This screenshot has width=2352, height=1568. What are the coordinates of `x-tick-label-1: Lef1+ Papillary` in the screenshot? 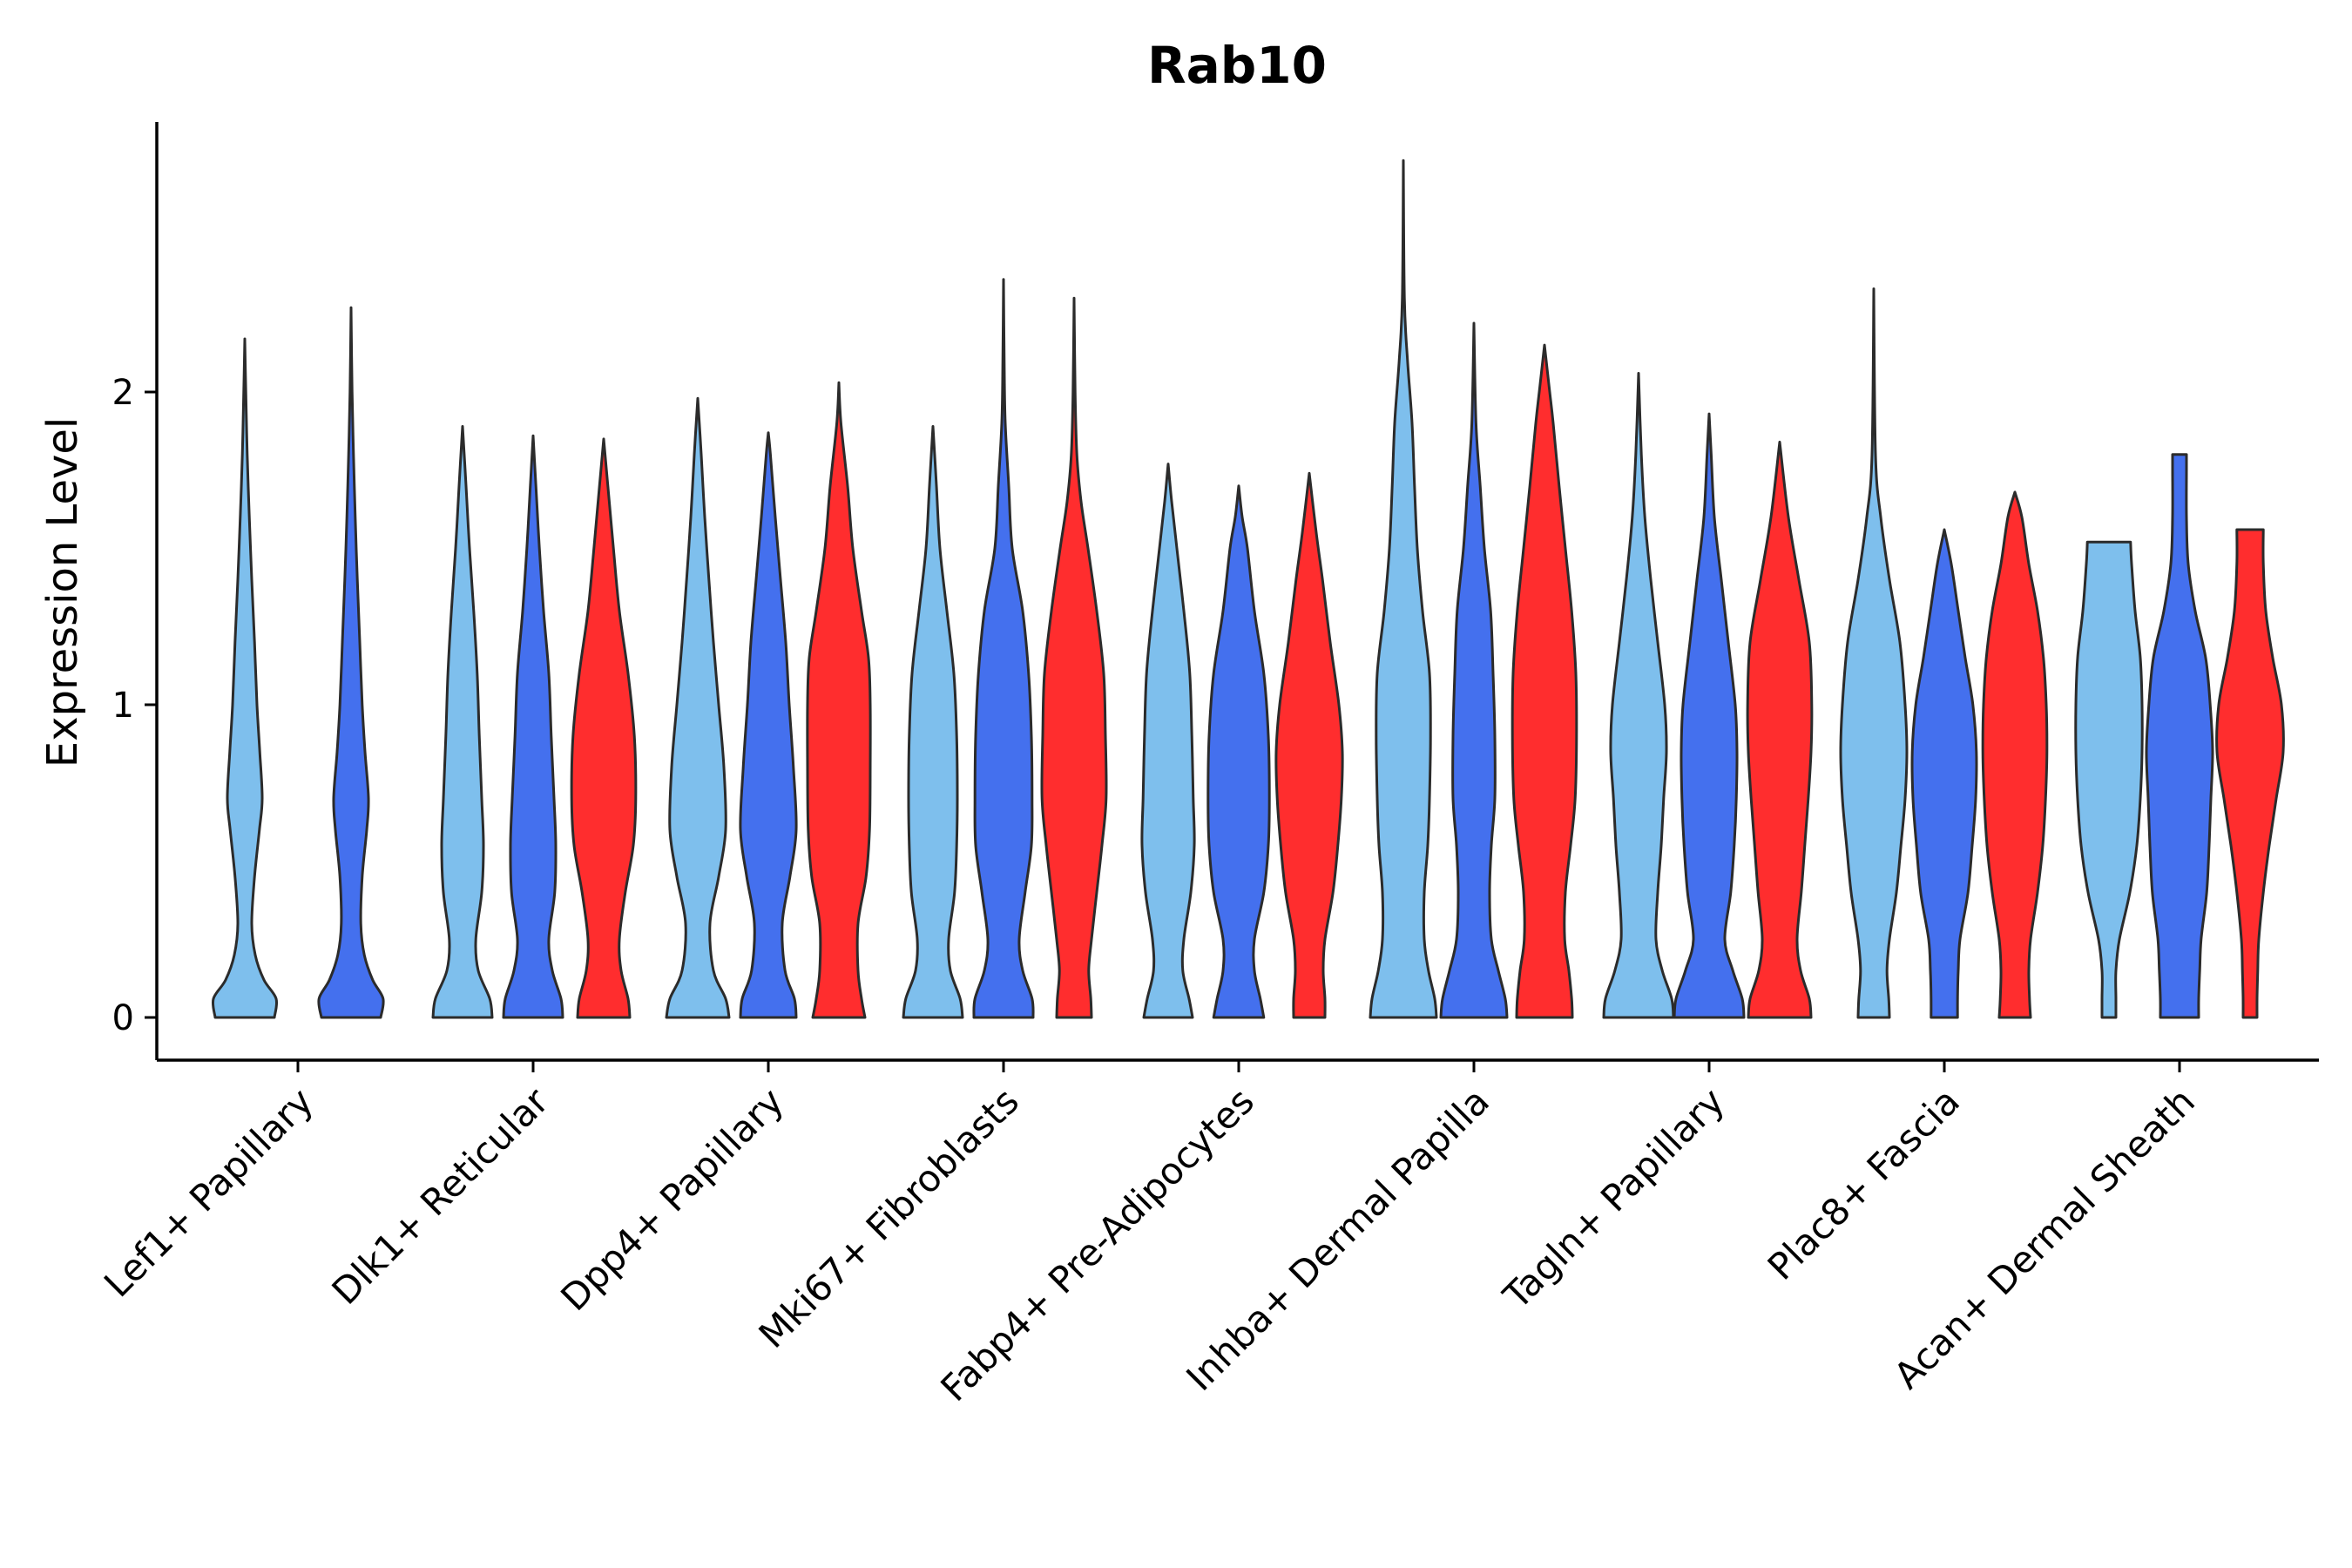 It's located at (209, 1192).